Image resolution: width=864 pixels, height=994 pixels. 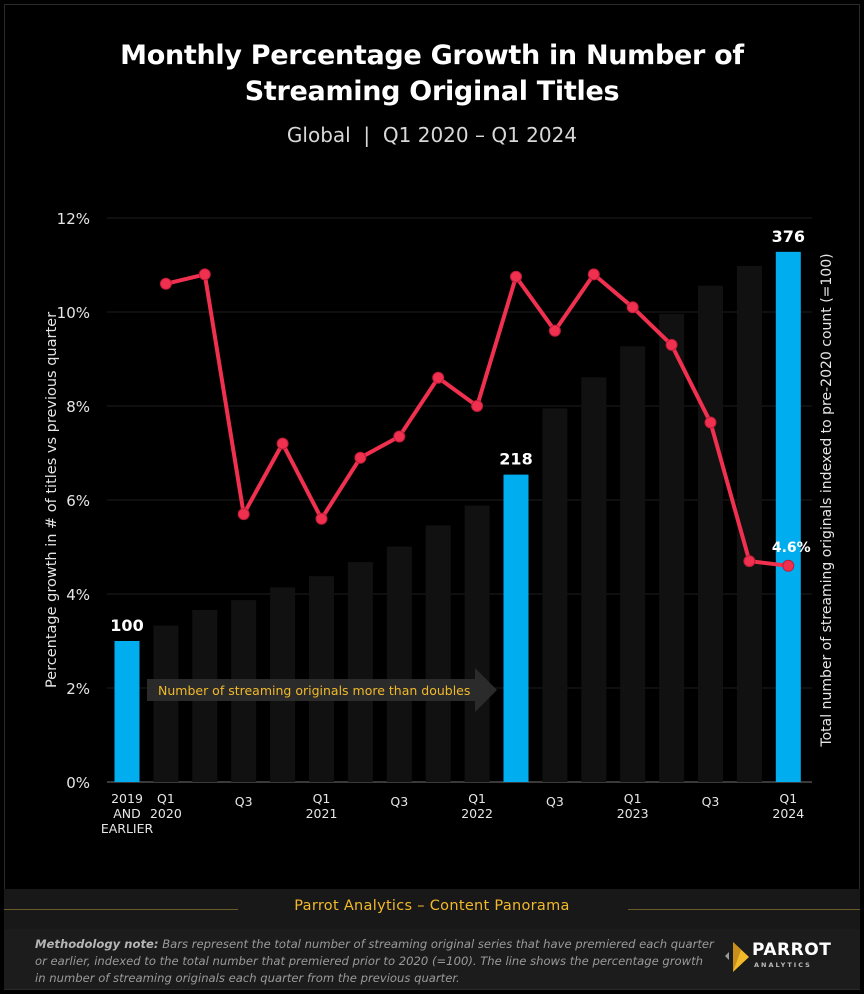 What do you see at coordinates (432, 91) in the screenshot?
I see `title-line-2: Streaming Original Titles` at bounding box center [432, 91].